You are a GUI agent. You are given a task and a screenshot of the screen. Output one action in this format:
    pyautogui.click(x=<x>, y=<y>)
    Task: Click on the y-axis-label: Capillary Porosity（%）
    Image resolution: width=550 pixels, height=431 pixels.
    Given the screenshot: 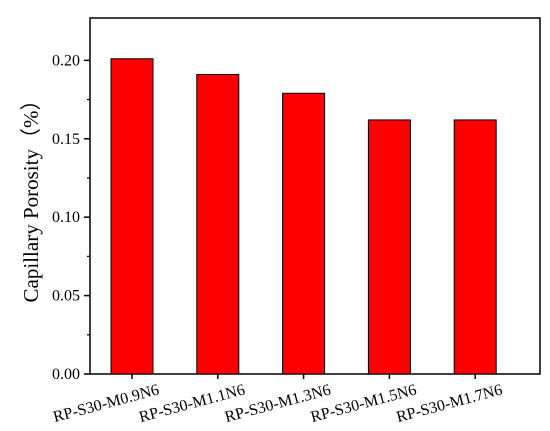 What is the action you would take?
    pyautogui.click(x=31, y=196)
    